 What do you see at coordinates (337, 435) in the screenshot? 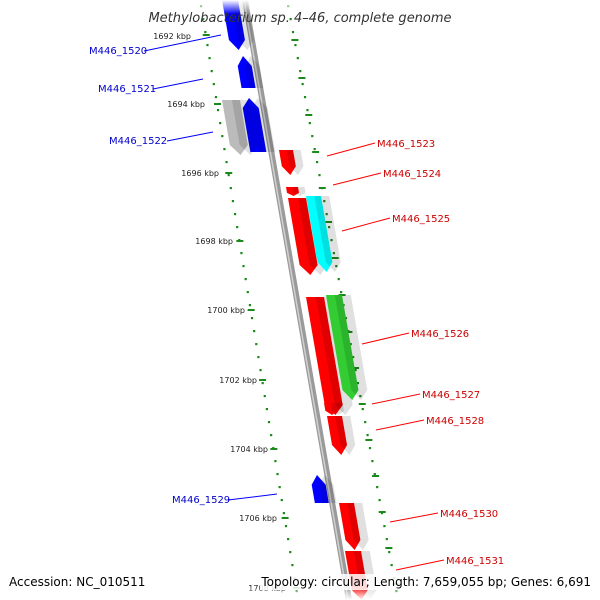
I see `gene-m446-1528-body` at bounding box center [337, 435].